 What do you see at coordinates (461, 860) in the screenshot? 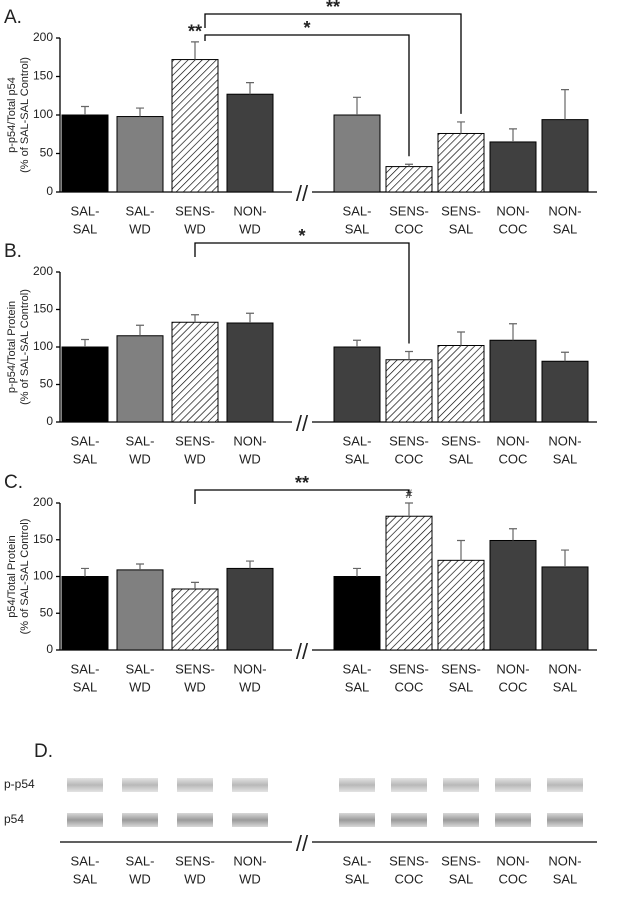
I see `blot-column-label: SENS-` at bounding box center [461, 860].